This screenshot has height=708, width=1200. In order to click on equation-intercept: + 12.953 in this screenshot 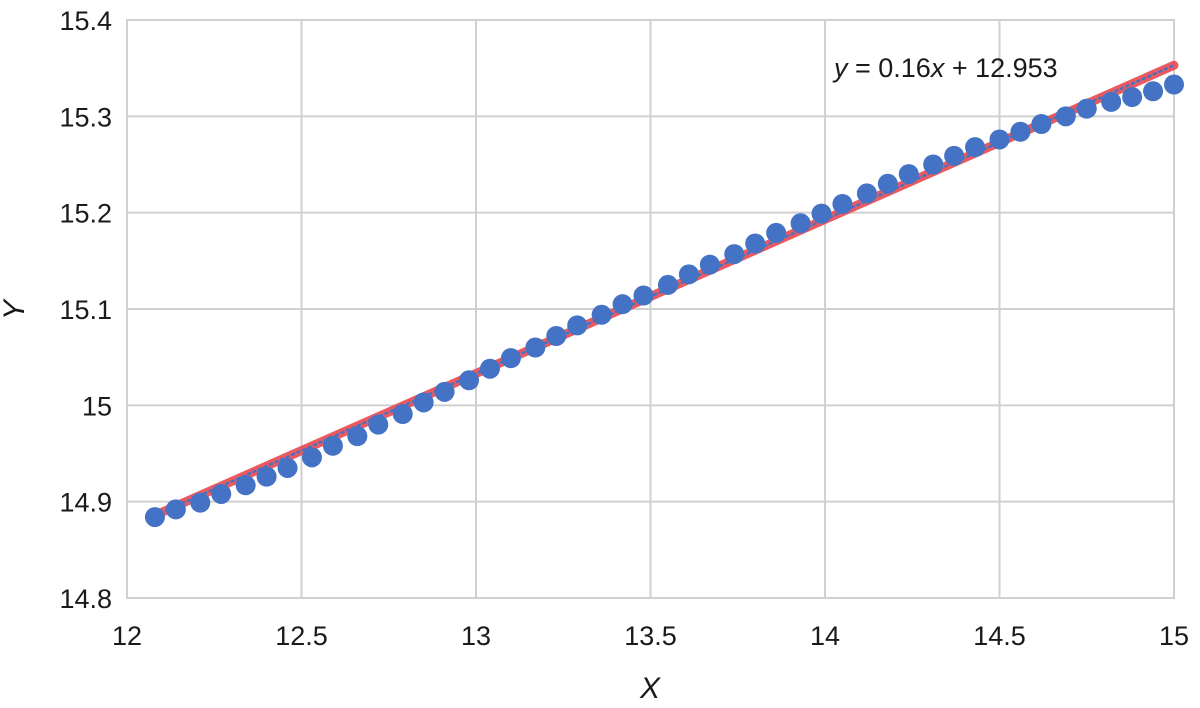, I will do `click(1000, 68)`.